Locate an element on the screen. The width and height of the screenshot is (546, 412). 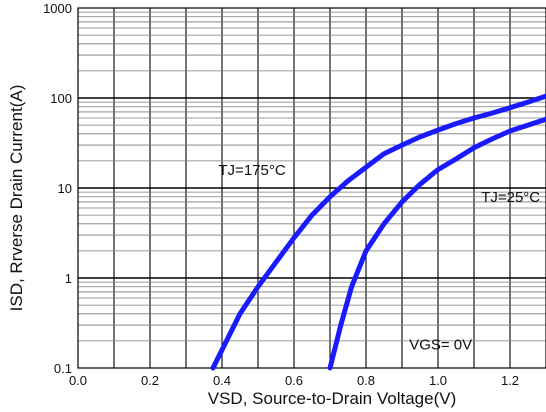
x-axis-title: VSD, Source-to-Drain Voltage(V) is located at coordinates (332, 398).